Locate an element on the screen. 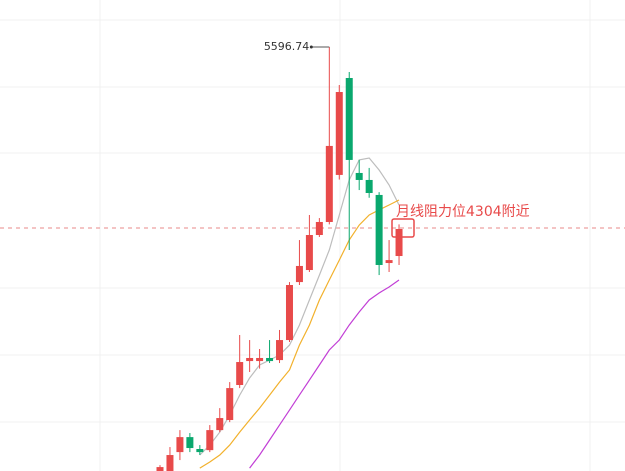 The image size is (625, 471). highlight-box is located at coordinates (403, 228).